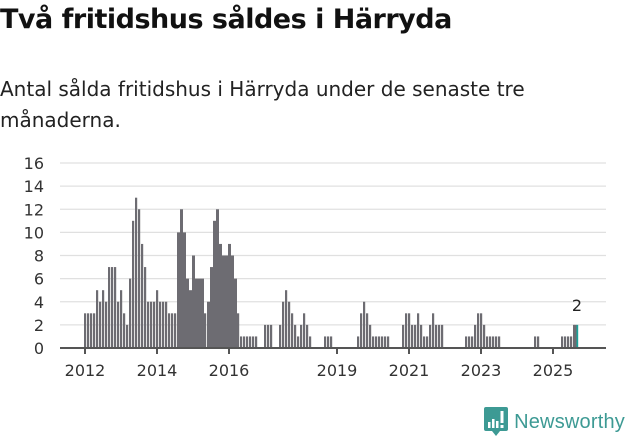  I want to click on y-tick-label: 2, so click(39, 325).